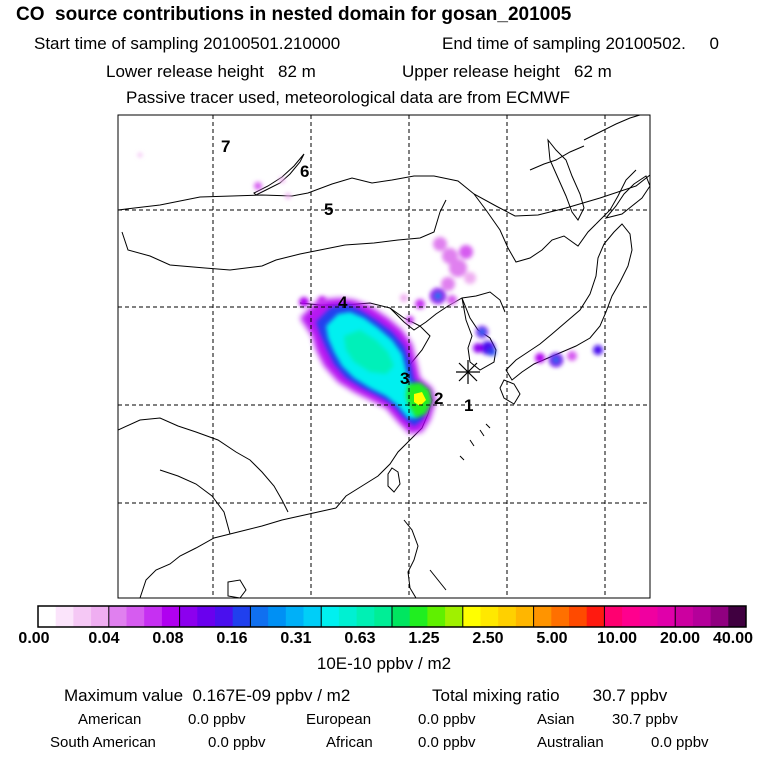  I want to click on colorbar-tick-label: 10.00, so click(617, 638).